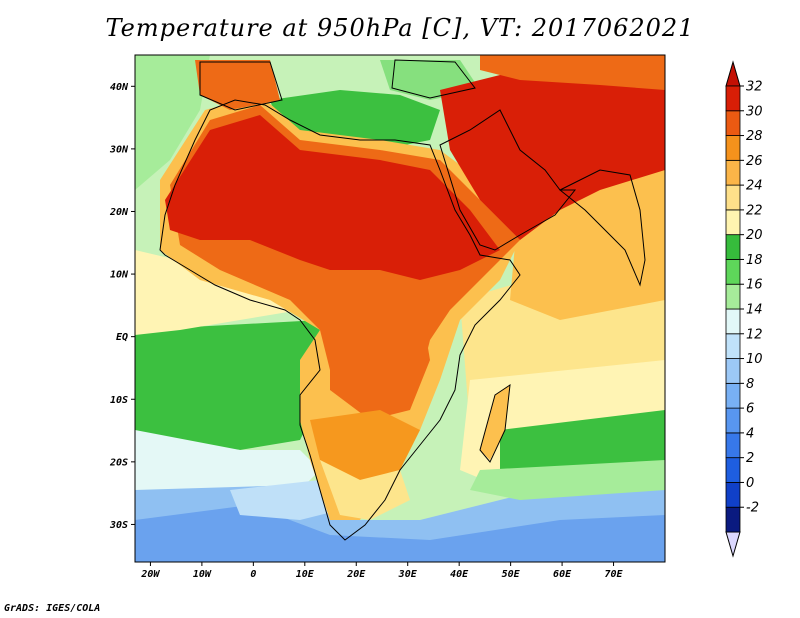  I want to click on lon-tick-label: 20W, so click(150, 574).